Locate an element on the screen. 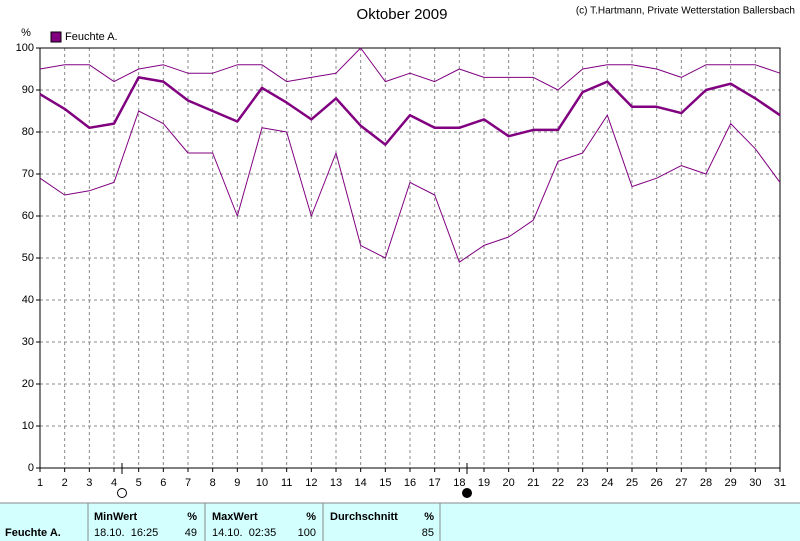 This screenshot has width=800, height=541. stats-table: Feuchte A. is located at coordinates (400, 521).